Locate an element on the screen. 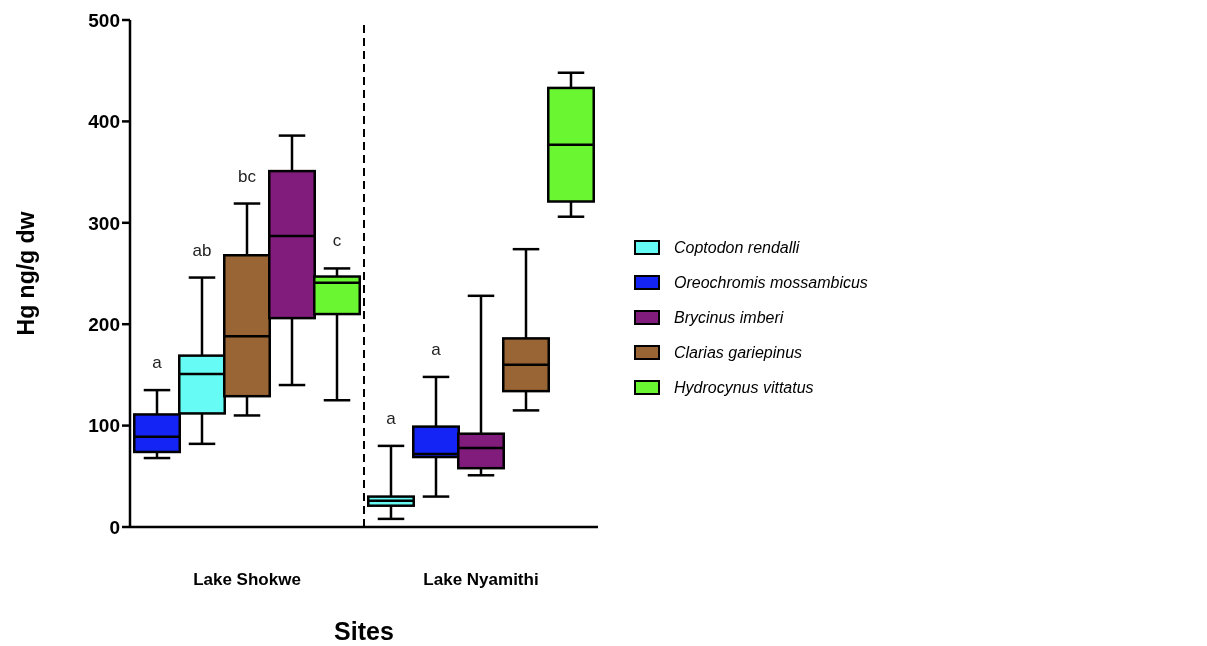 Image resolution: width=1207 pixels, height=646 pixels. x-axis-title: Sites is located at coordinates (364, 631).